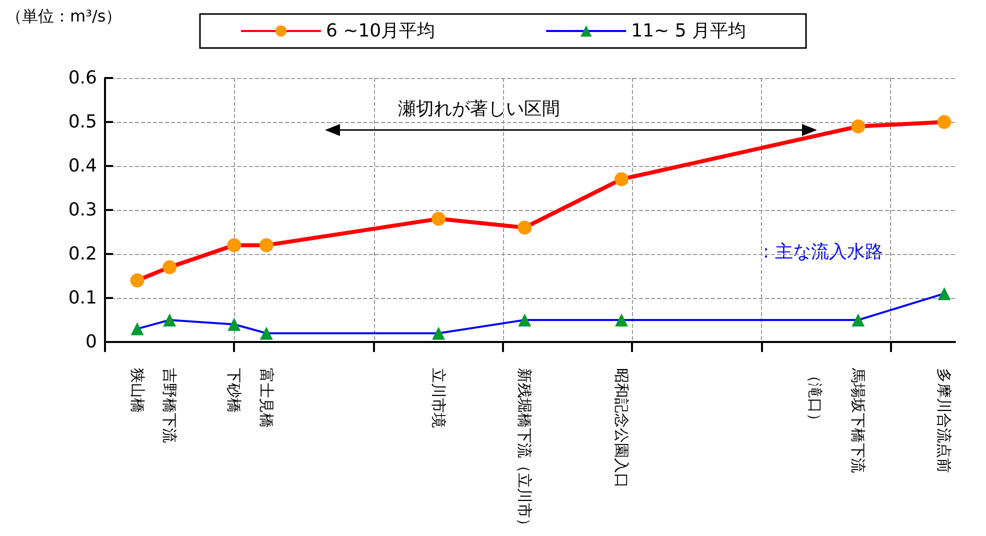 The image size is (986, 536). Describe the element at coordinates (64, 16) in the screenshot. I see `y-axis-title: （単位：m³/s）` at that location.